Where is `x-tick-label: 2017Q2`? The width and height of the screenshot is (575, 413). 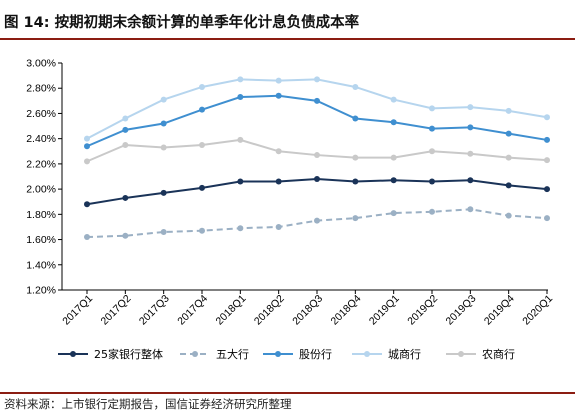
x-tick-label: 2017Q2 is located at coordinates (116, 310).